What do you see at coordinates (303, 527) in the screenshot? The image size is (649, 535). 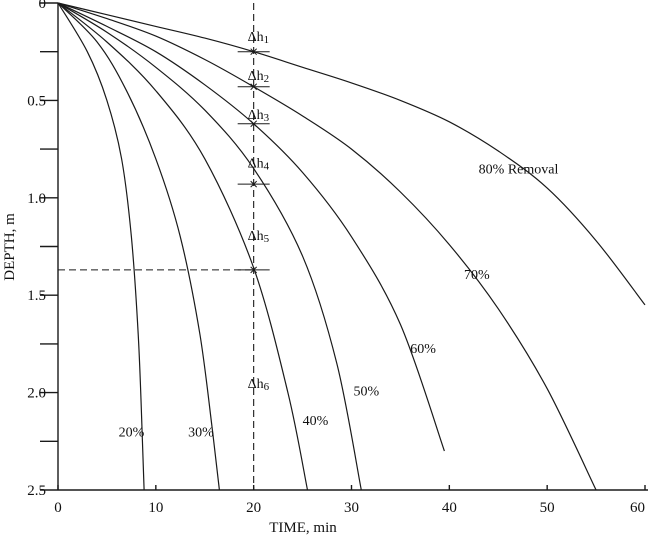 I see `x-axis-label: TIME, min` at bounding box center [303, 527].